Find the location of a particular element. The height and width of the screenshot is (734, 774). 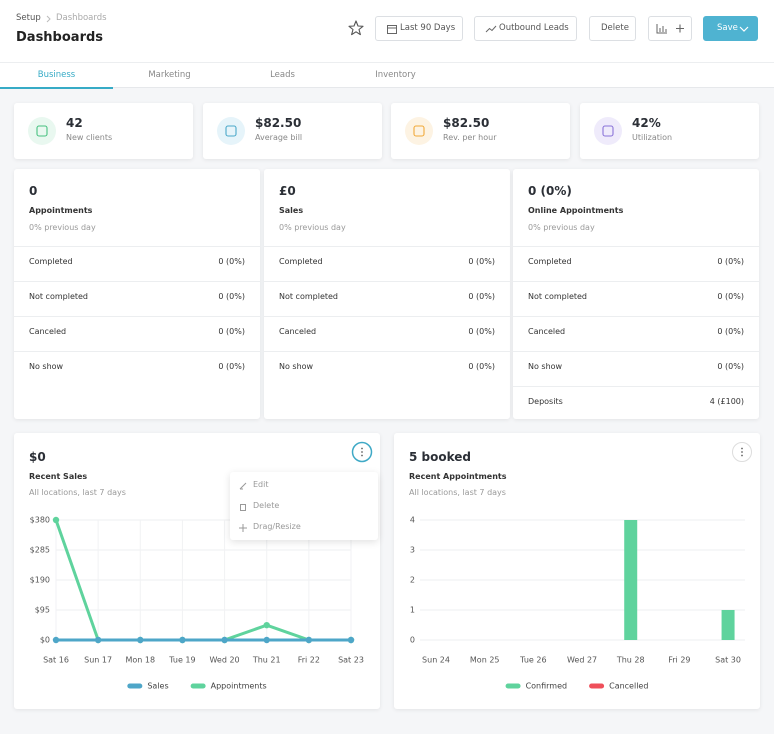

kpi-card: $82.50 Average bill is located at coordinates (292, 131).